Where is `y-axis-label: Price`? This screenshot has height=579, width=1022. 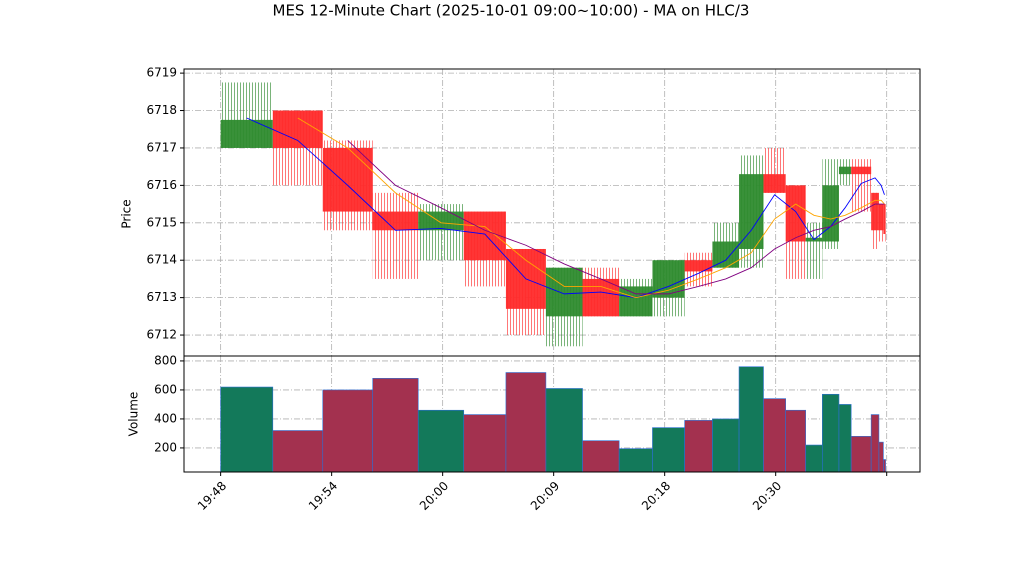
y-axis-label: Price is located at coordinates (127, 213).